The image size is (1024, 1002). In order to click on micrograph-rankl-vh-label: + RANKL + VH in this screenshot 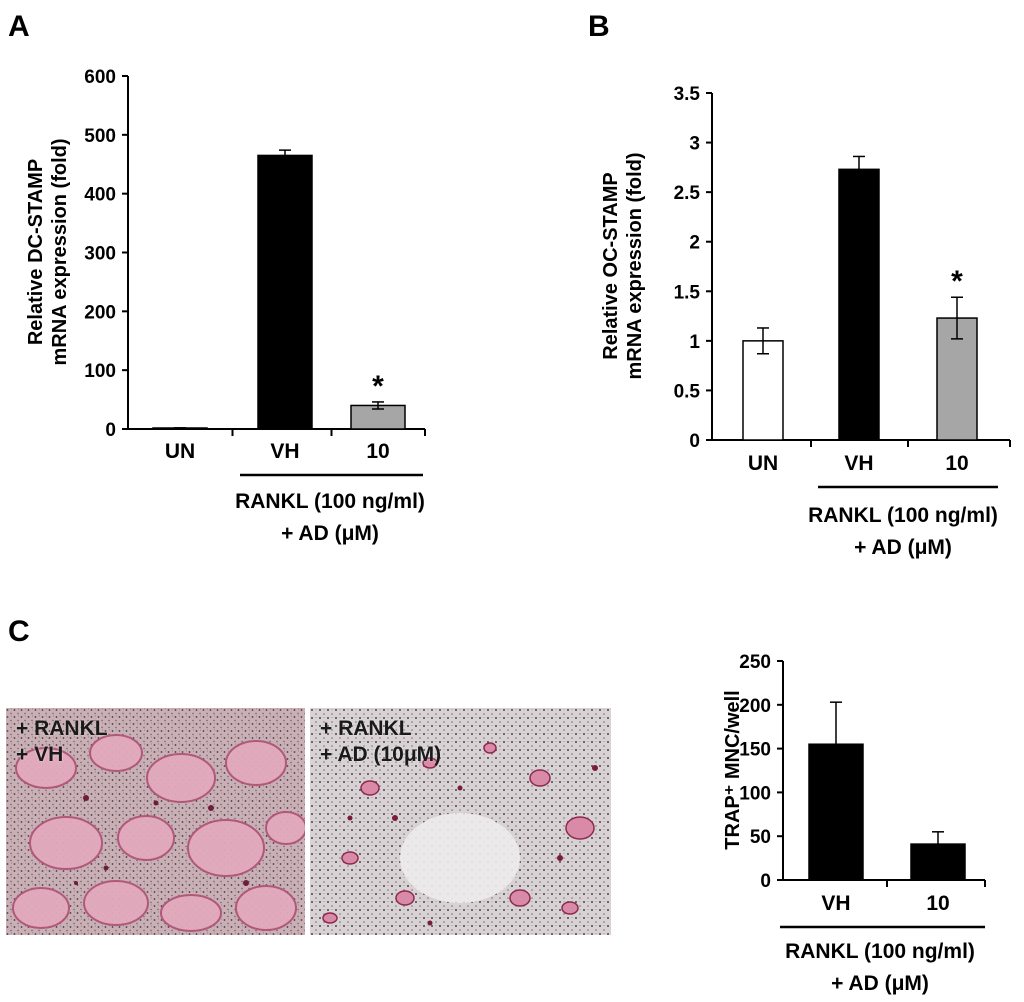, I will do `click(62, 742)`.